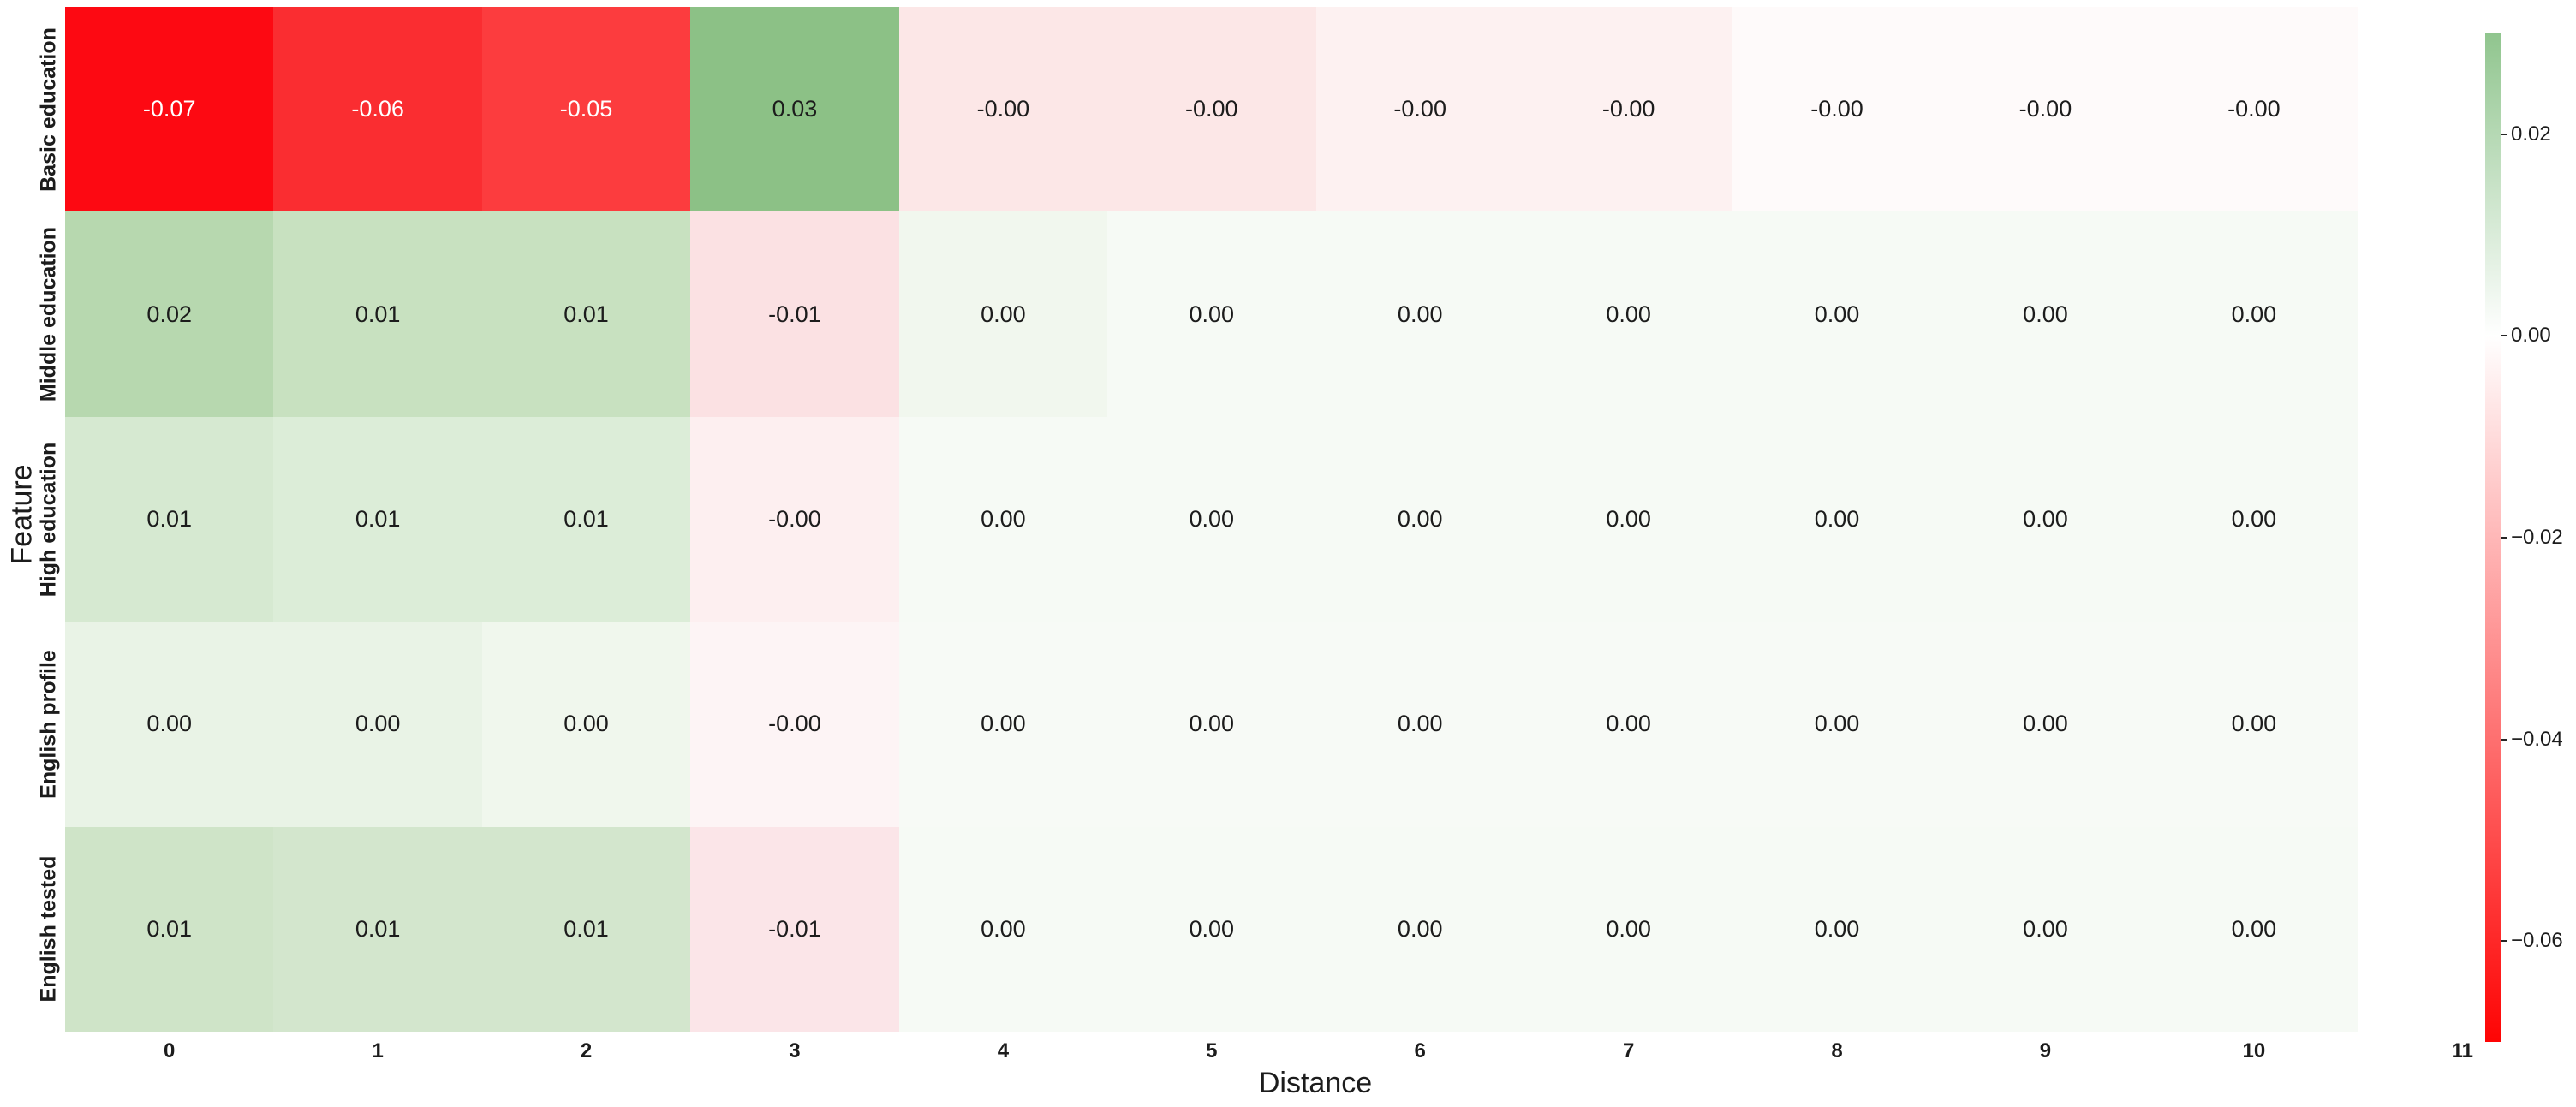  What do you see at coordinates (170, 314) in the screenshot?
I see `heatmap-cell: 0.02` at bounding box center [170, 314].